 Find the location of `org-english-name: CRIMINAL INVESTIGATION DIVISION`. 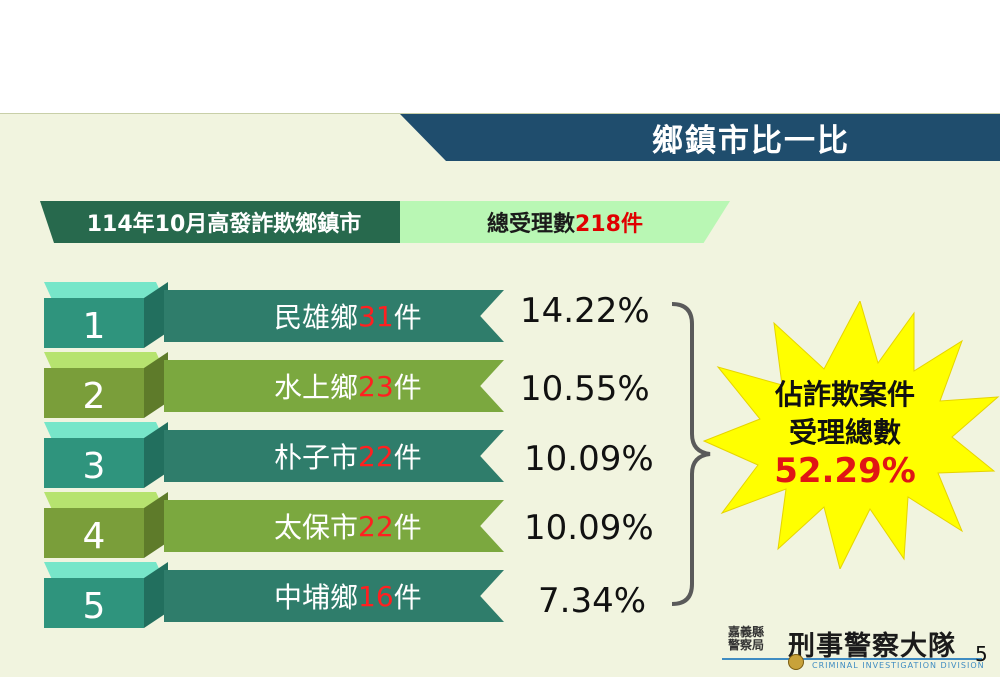

org-english-name: CRIMINAL INVESTIGATION DIVISION is located at coordinates (898, 665).